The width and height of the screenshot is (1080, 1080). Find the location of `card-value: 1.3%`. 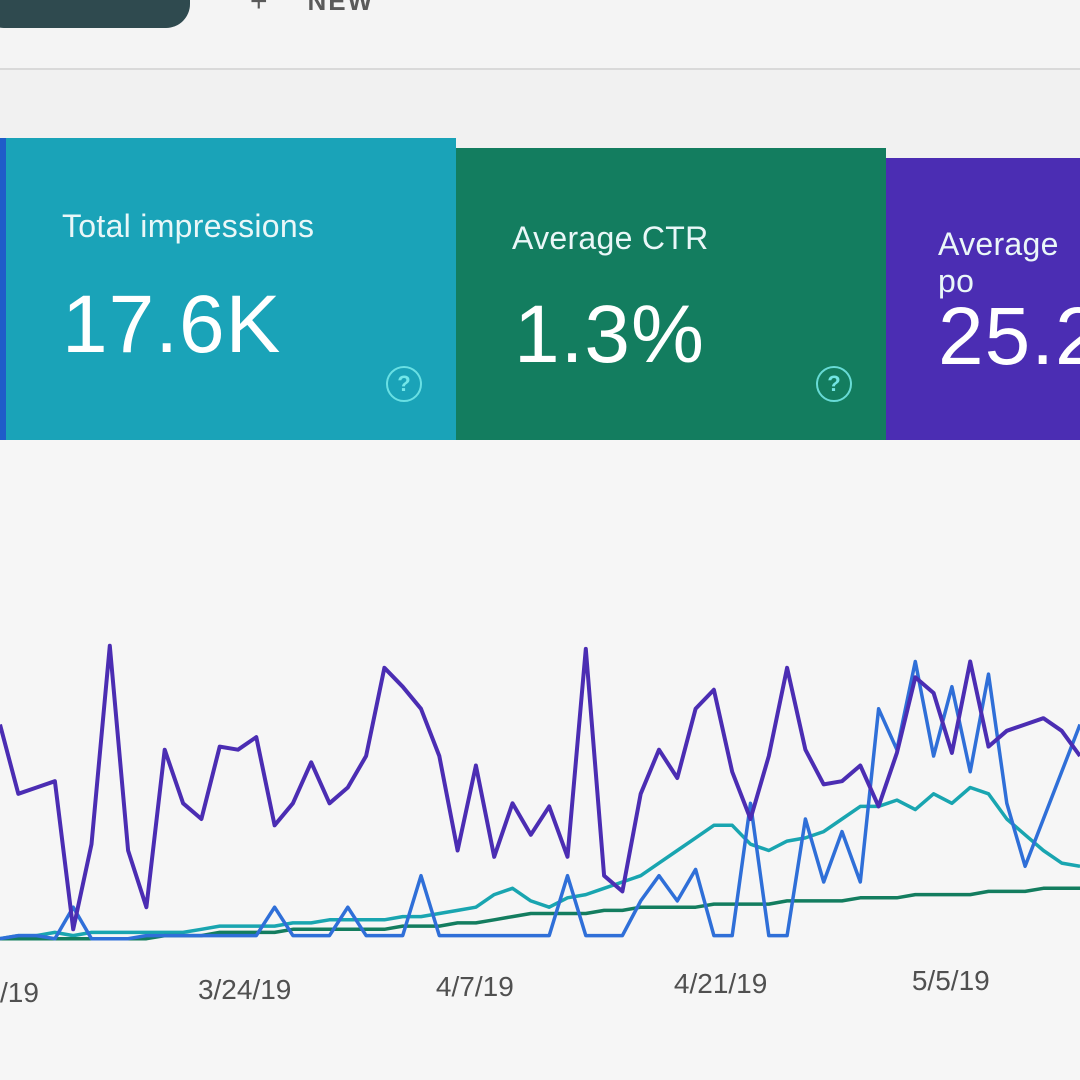

card-value: 1.3% is located at coordinates (609, 334).